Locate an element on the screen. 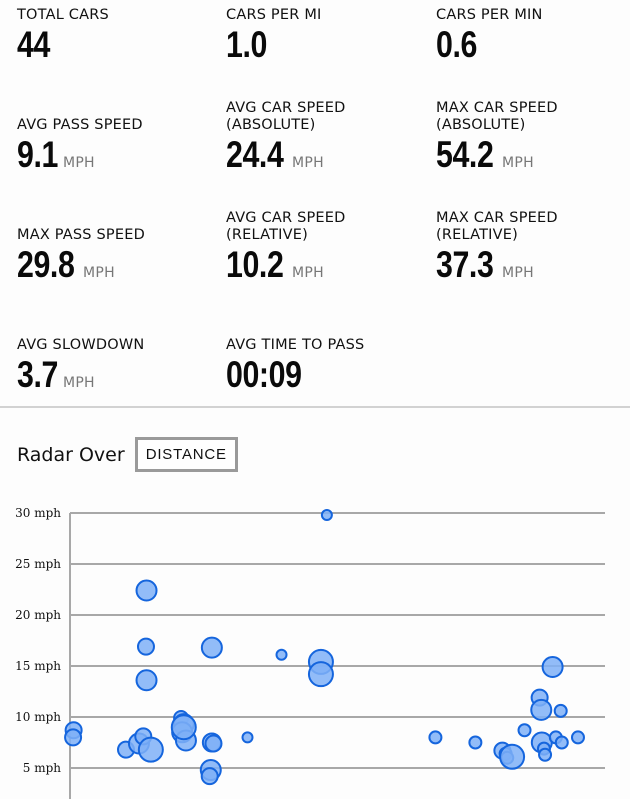  stat-value: 29.8 is located at coordinates (46, 264).